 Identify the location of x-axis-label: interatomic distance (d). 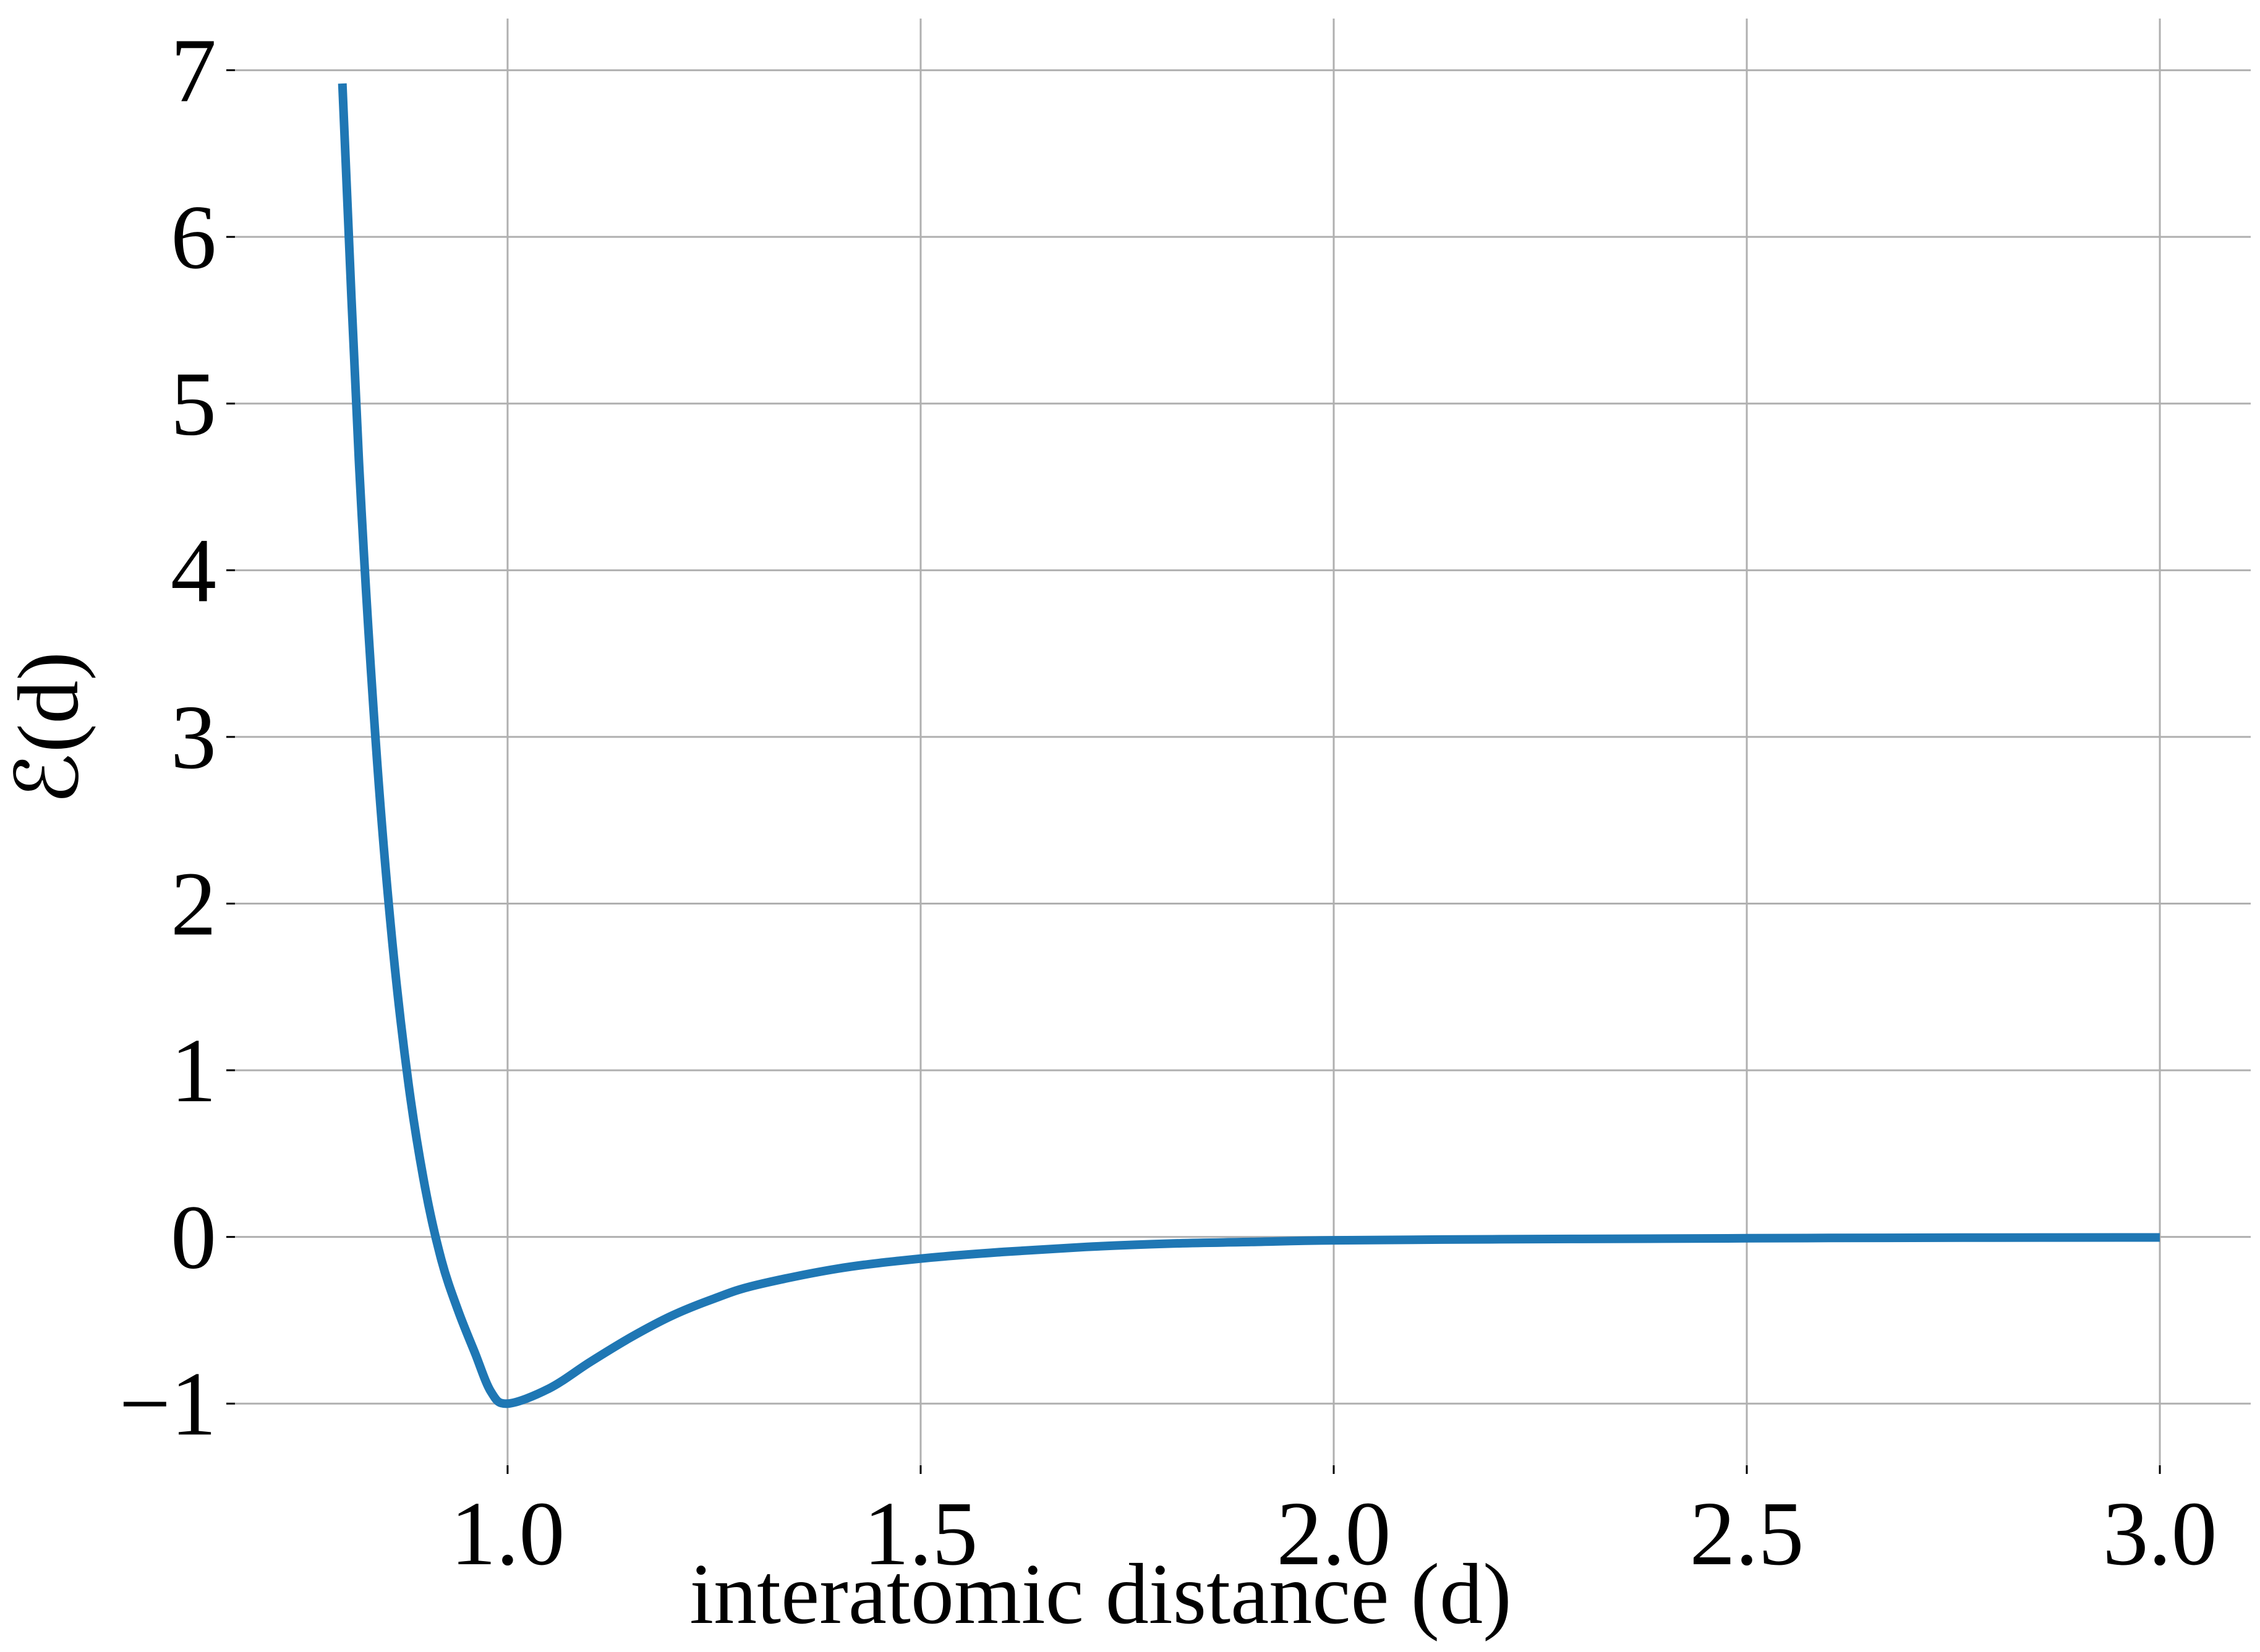
(1100, 1594).